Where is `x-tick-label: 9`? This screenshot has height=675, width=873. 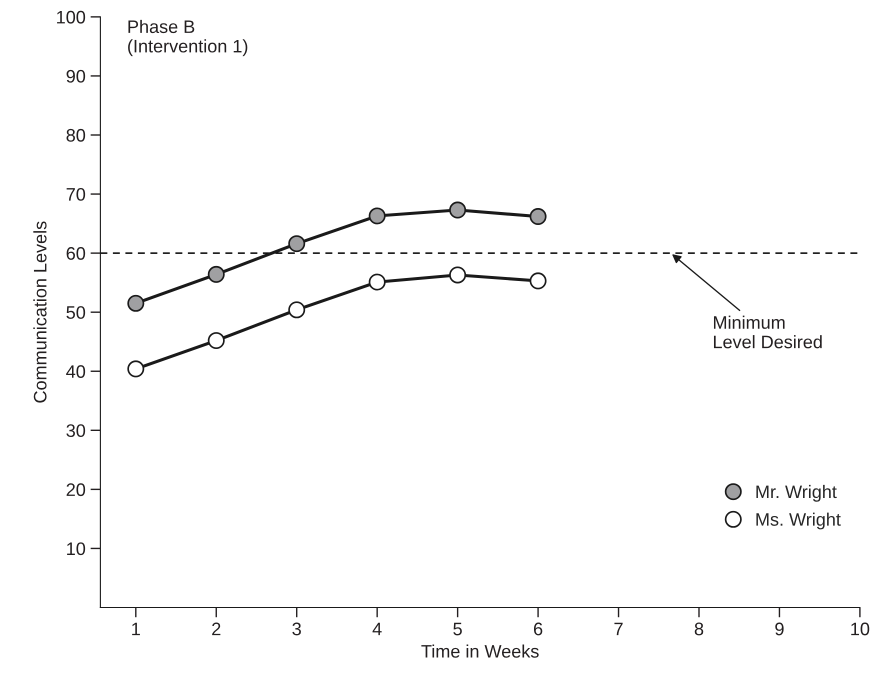 x-tick-label: 9 is located at coordinates (779, 629).